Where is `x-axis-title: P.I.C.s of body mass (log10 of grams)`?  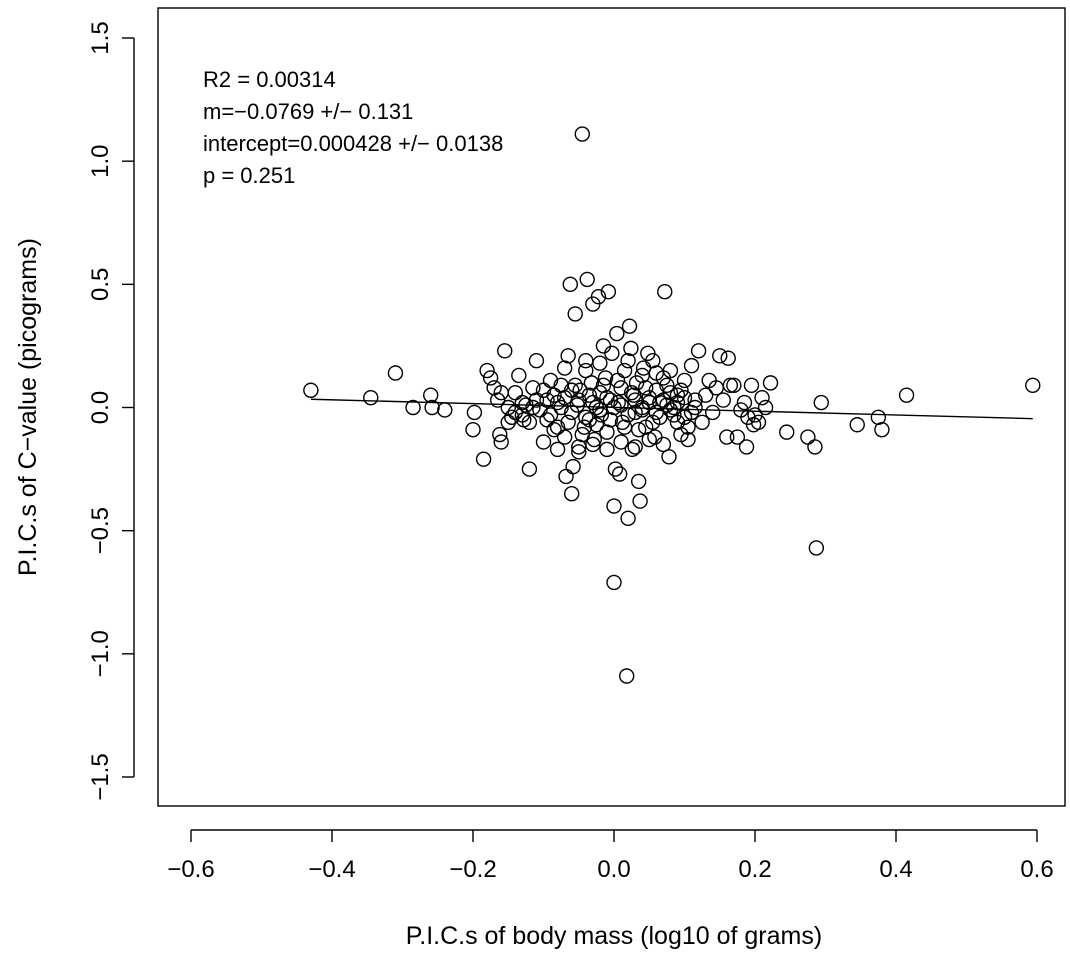
x-axis-title: P.I.C.s of body mass (log10 of grams) is located at coordinates (614, 936).